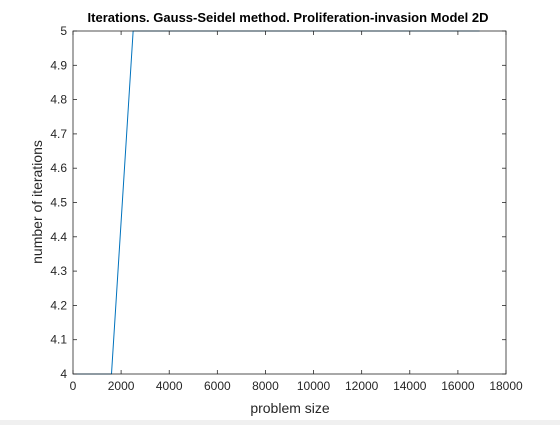 This screenshot has height=425, width=560. What do you see at coordinates (63, 31) in the screenshot?
I see `y-tick-label: 5` at bounding box center [63, 31].